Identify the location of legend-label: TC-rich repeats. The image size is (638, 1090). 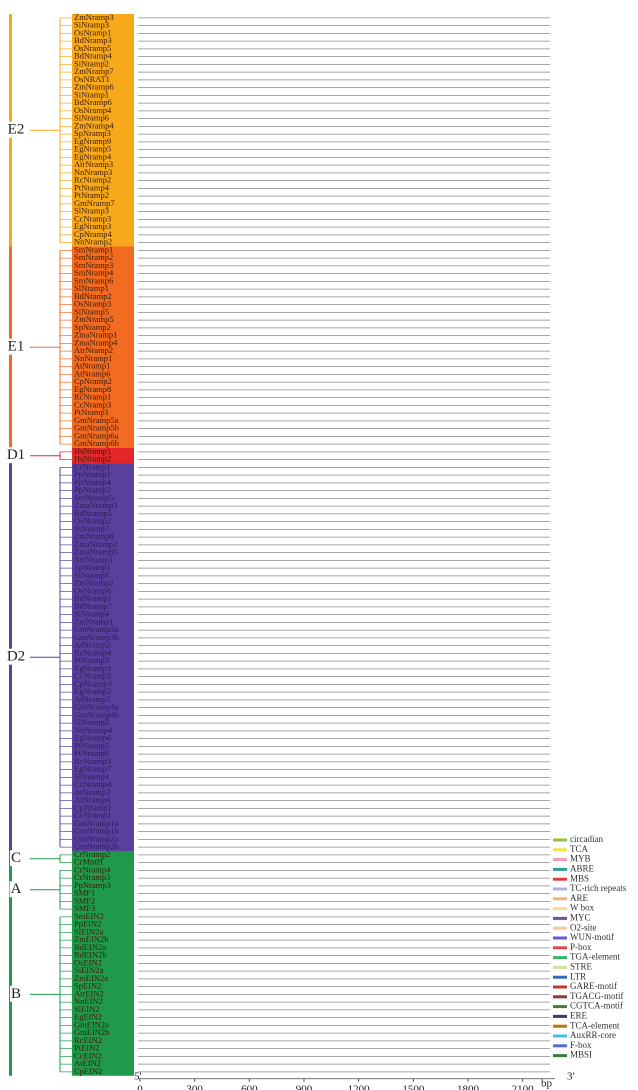
(598, 888).